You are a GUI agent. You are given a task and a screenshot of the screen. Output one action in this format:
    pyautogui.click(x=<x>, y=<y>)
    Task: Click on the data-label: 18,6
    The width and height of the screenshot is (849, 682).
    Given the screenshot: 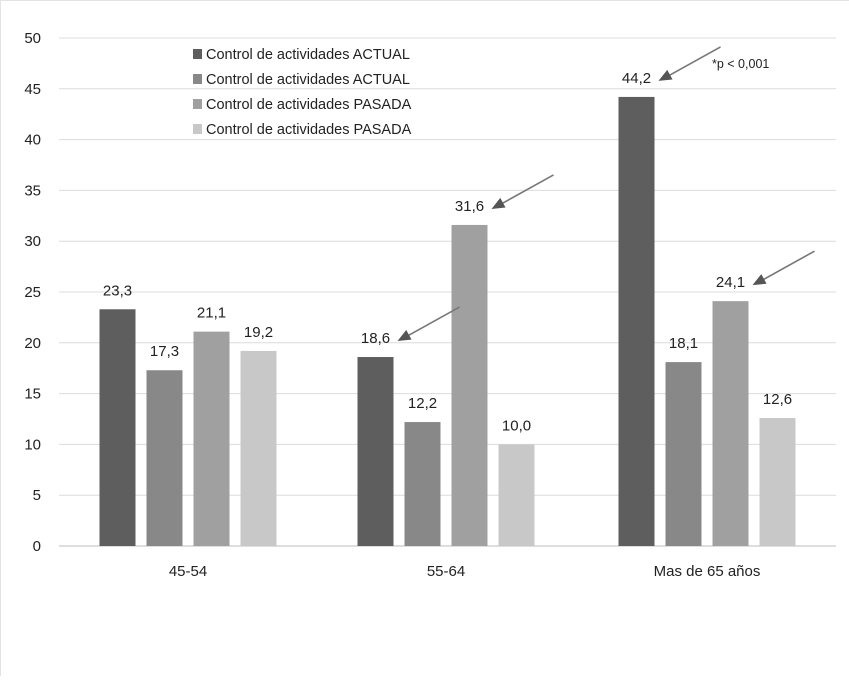 What is the action you would take?
    pyautogui.click(x=375, y=338)
    